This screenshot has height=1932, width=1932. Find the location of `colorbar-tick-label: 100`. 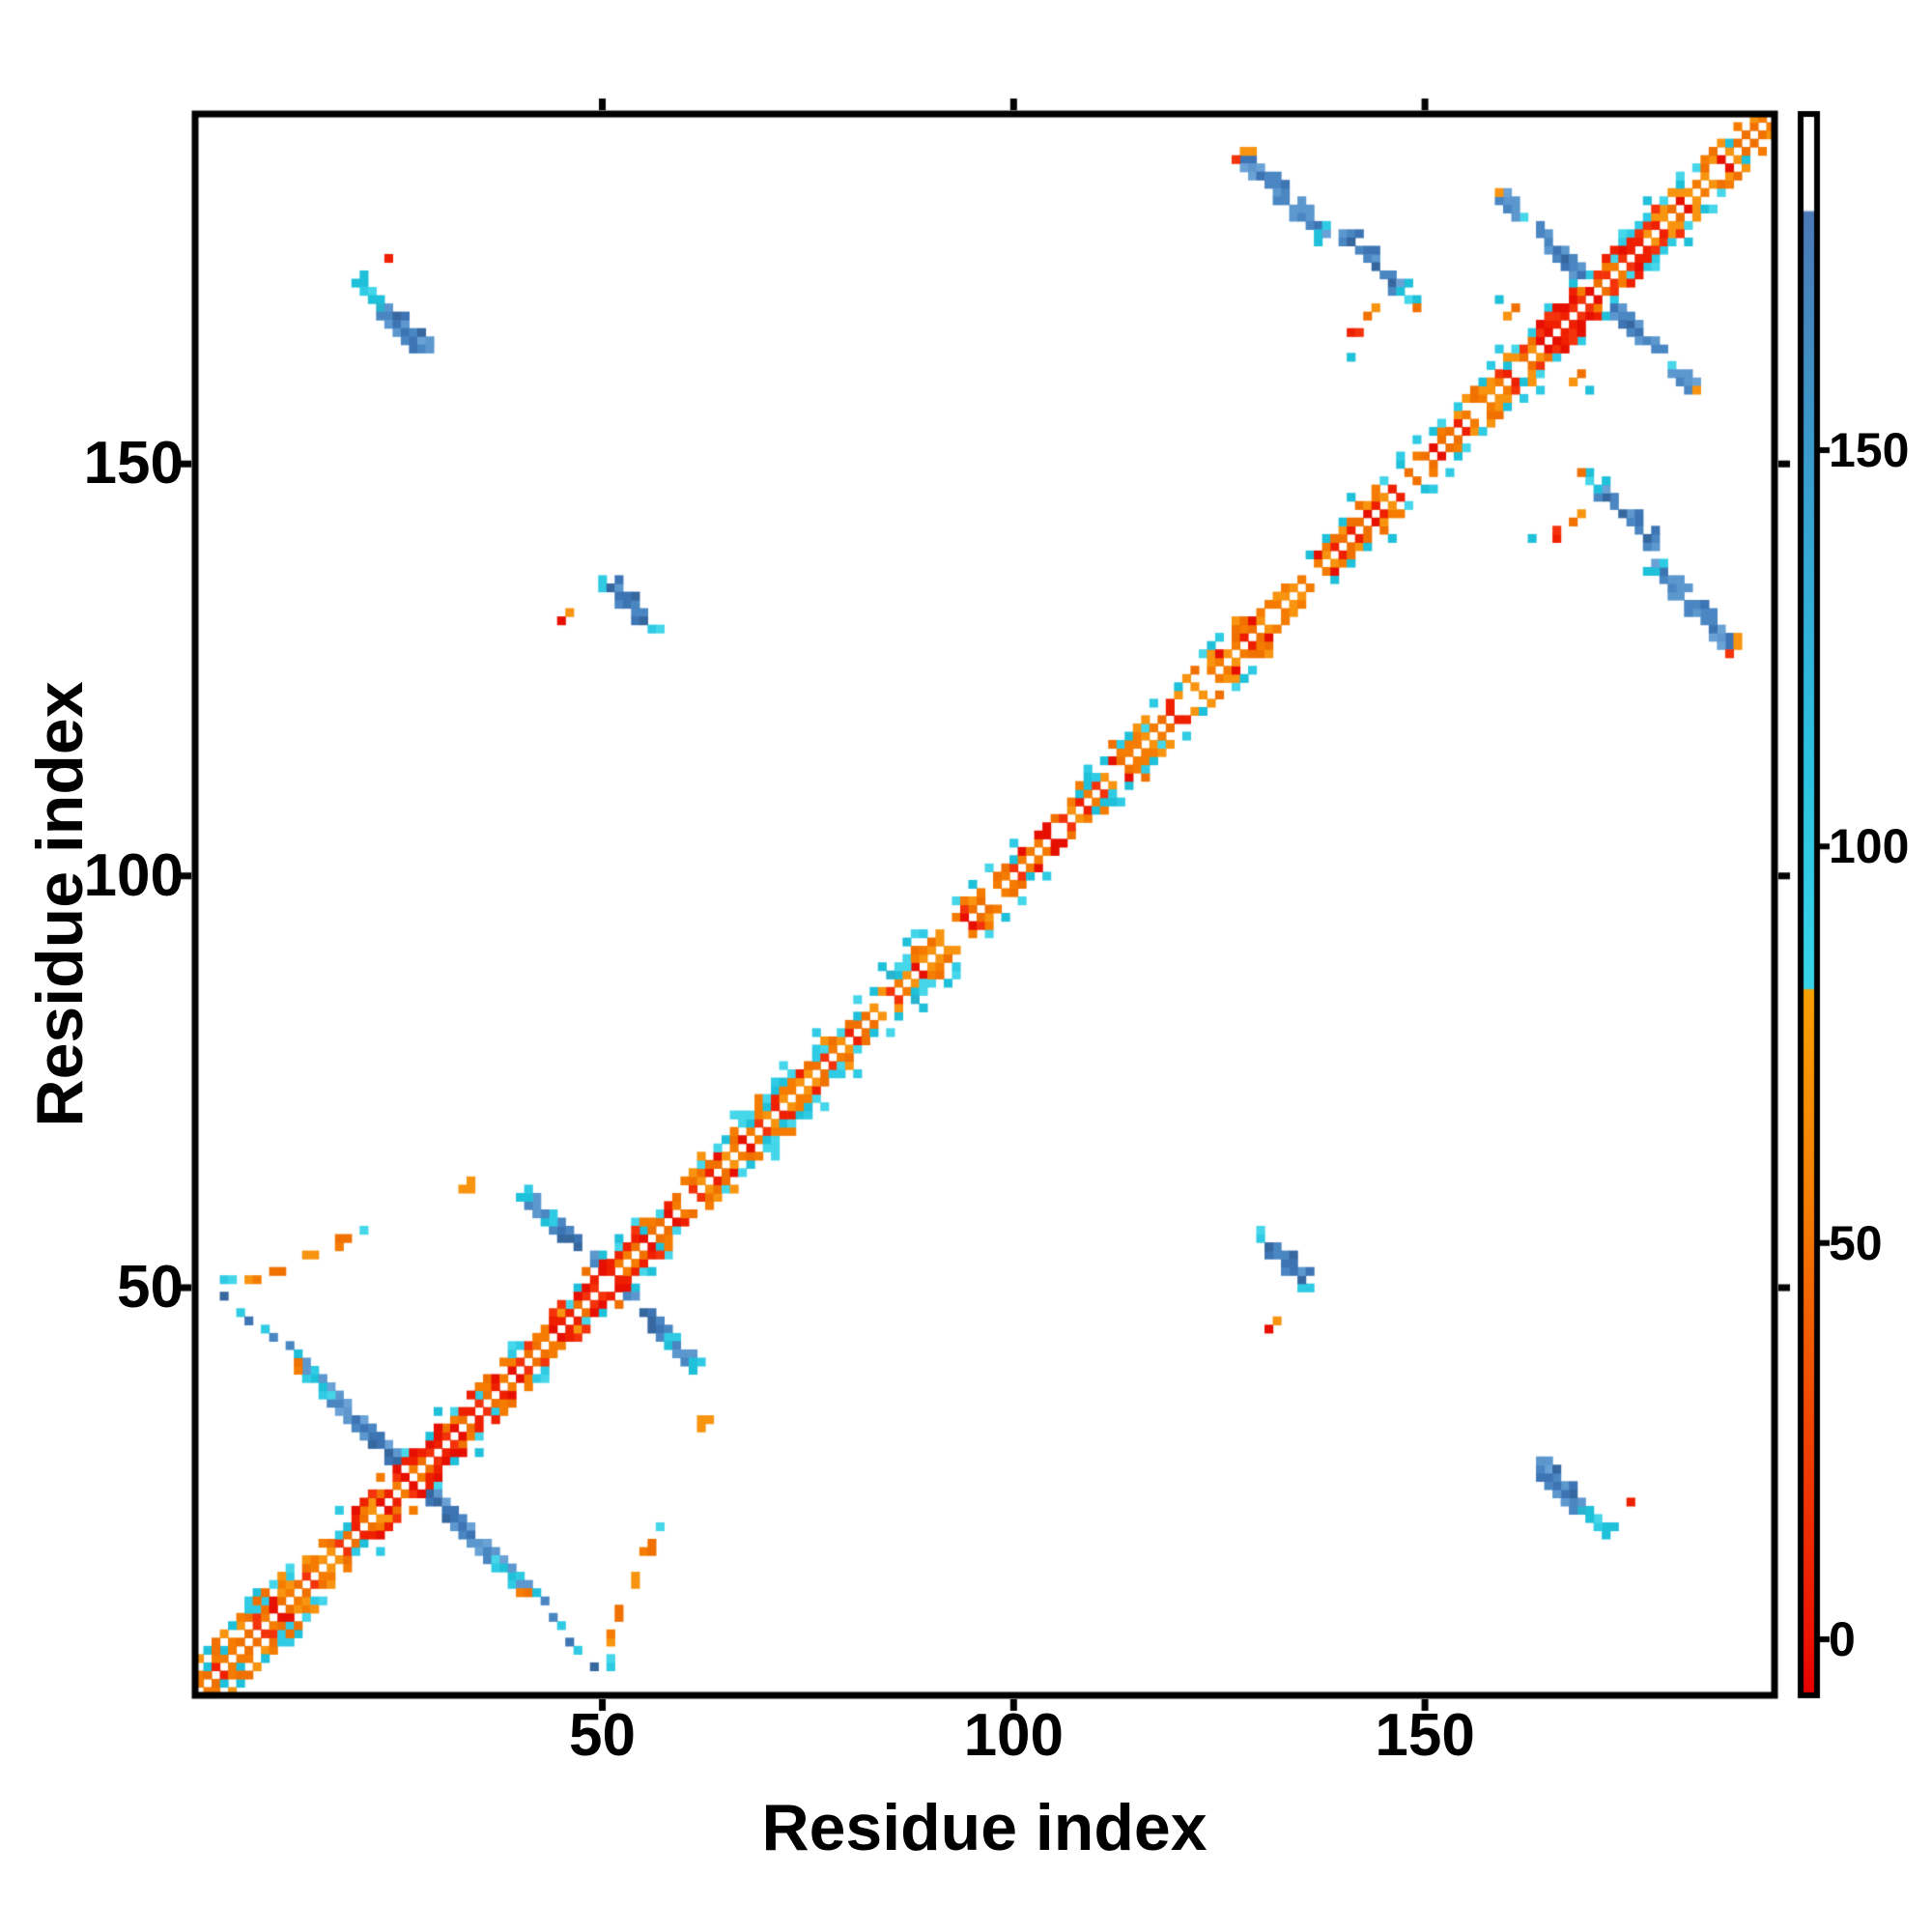

colorbar-tick-label: 100 is located at coordinates (1869, 846).